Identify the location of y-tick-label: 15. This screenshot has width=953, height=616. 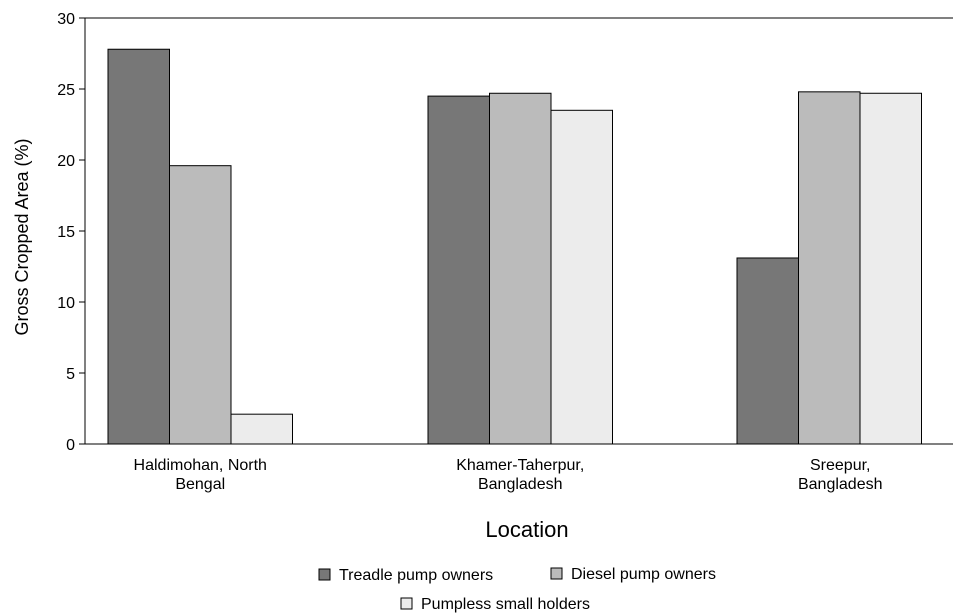
(66, 232).